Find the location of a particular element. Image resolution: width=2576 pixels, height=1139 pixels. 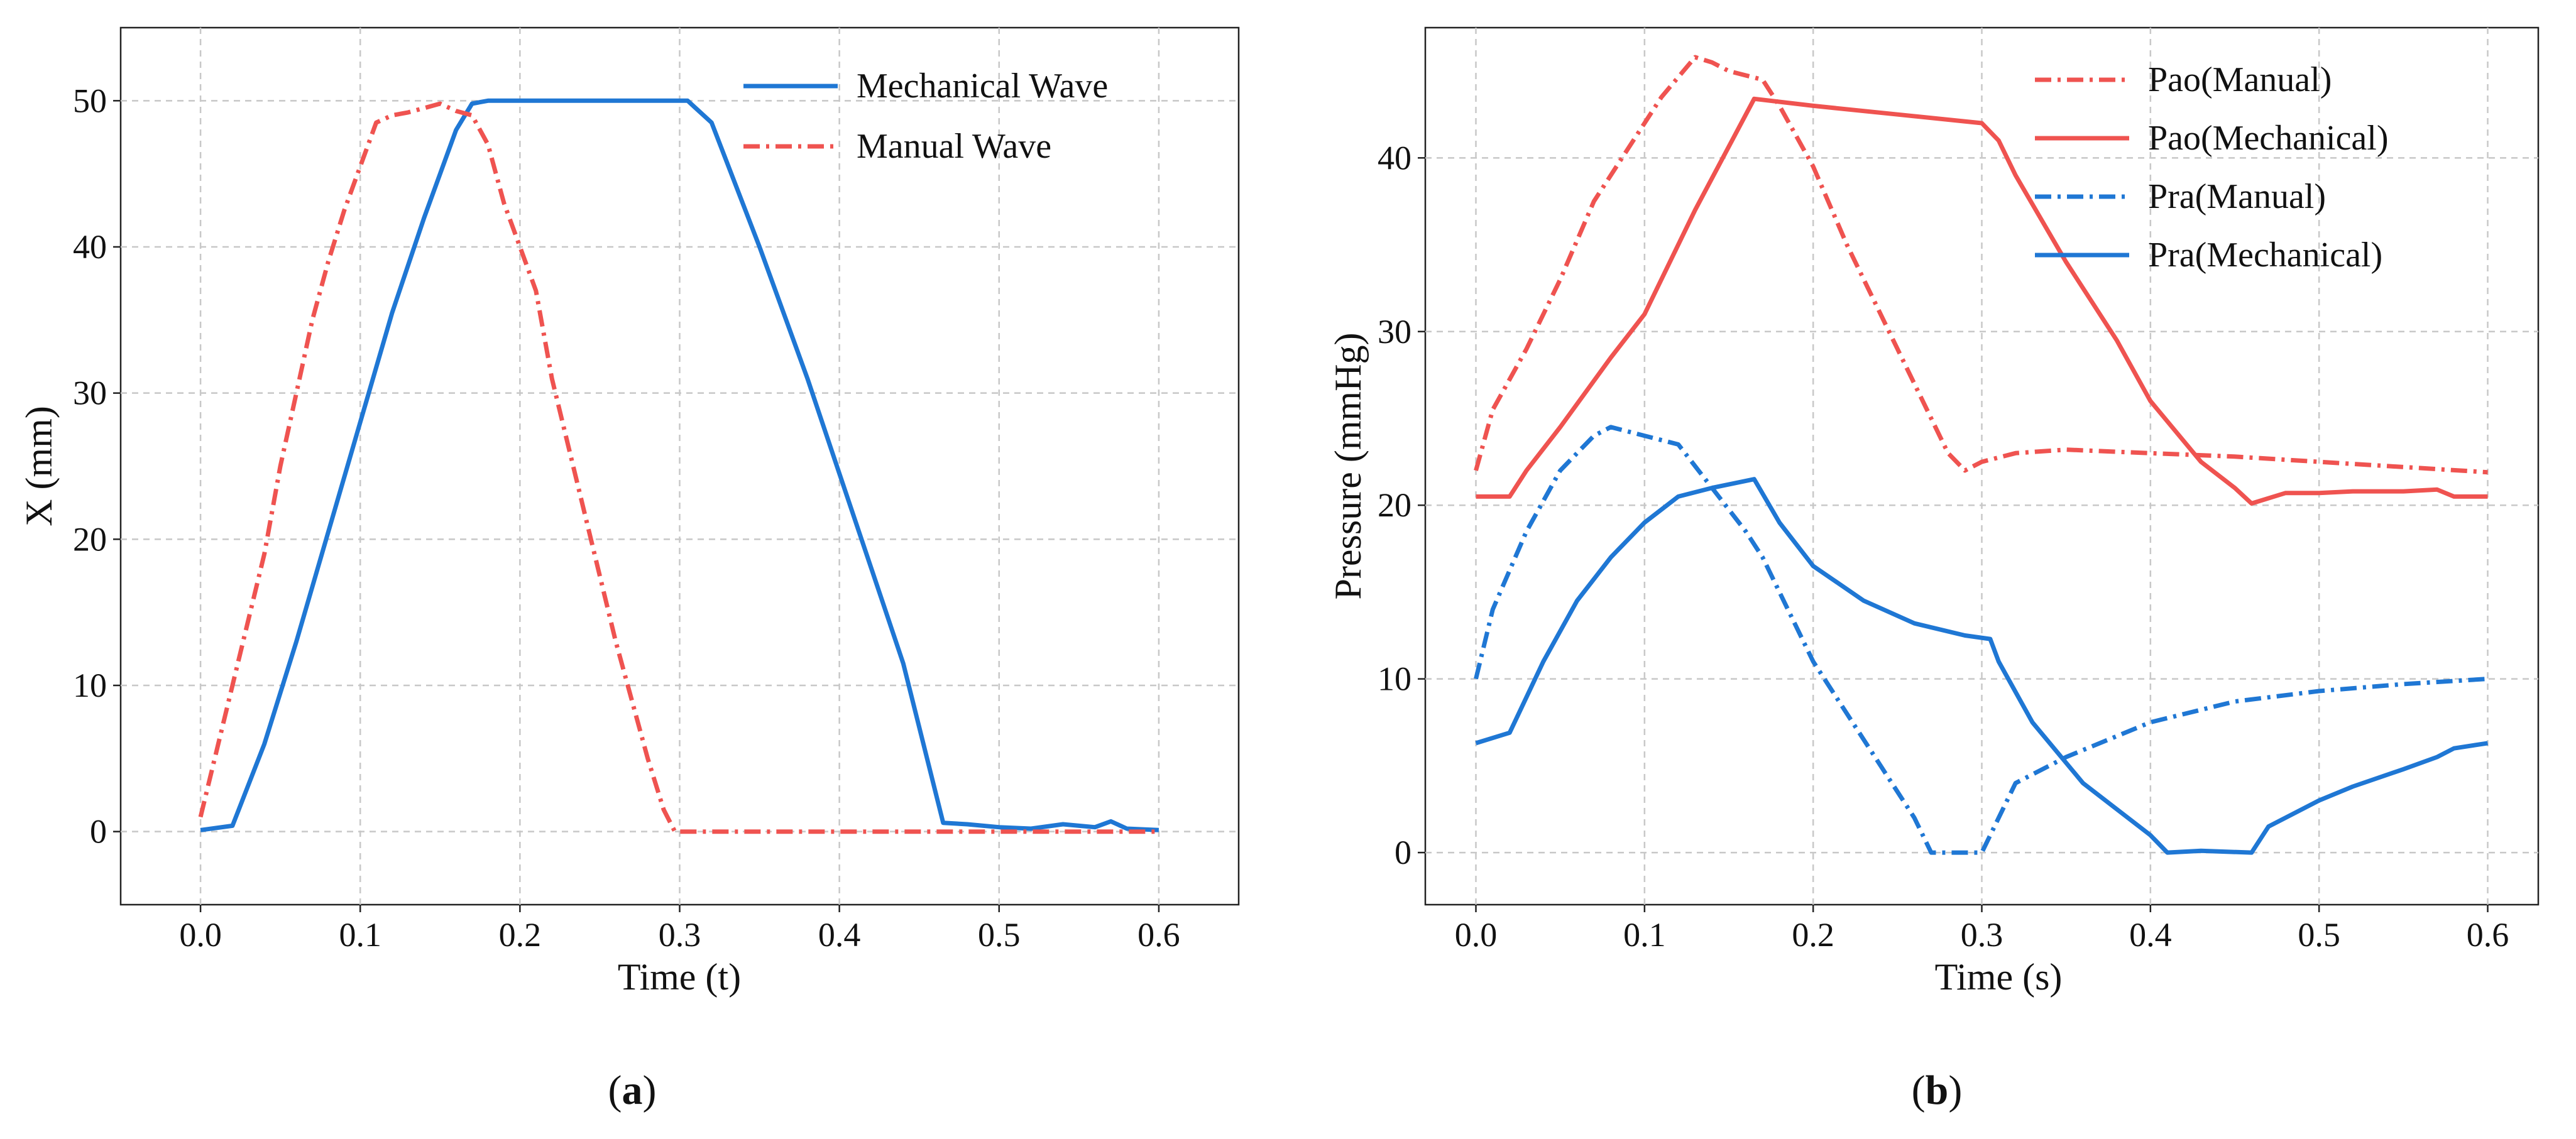

chart-b-xtick-label: 0.3 is located at coordinates (1982, 935).